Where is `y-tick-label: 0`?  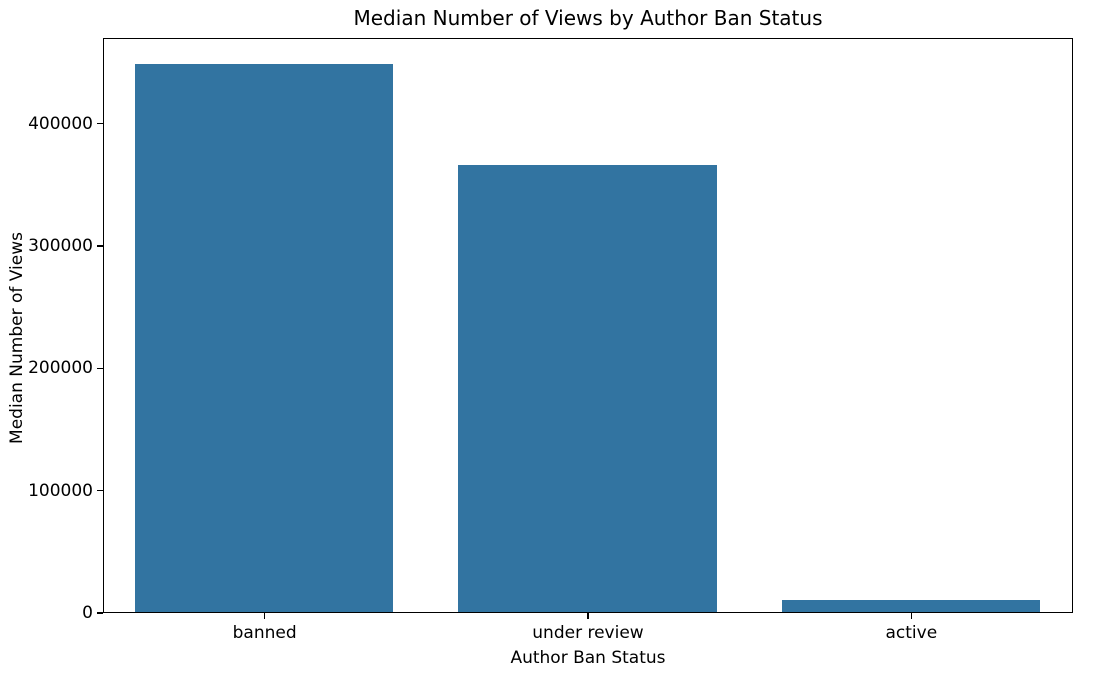
y-tick-label: 0 is located at coordinates (87, 613).